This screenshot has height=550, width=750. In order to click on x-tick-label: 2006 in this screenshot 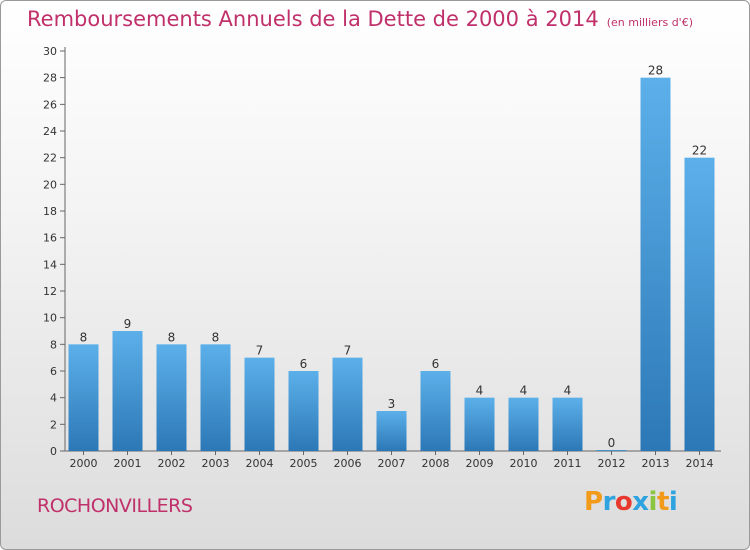, I will do `click(348, 463)`.